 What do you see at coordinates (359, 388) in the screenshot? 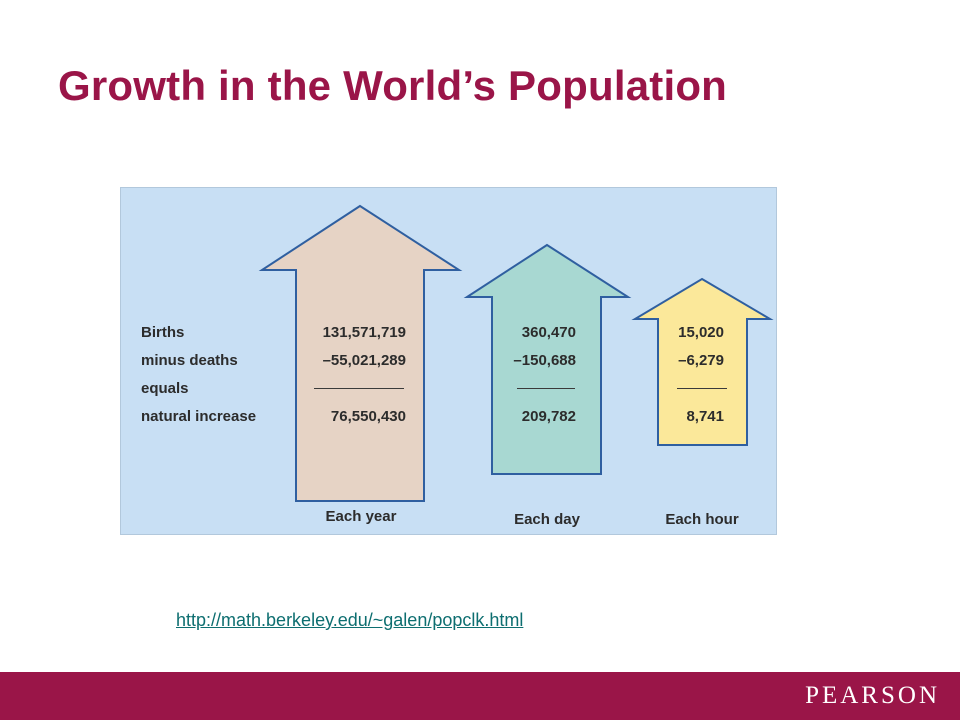
I see `year-sum-rule` at bounding box center [359, 388].